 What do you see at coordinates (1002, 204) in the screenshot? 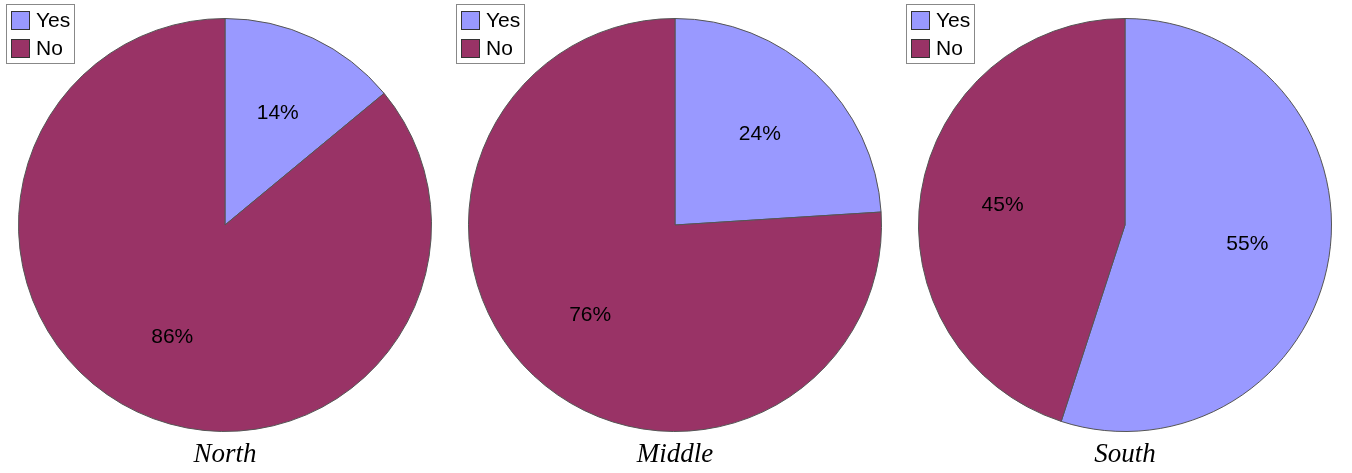
I see `data-label: 45%` at bounding box center [1002, 204].